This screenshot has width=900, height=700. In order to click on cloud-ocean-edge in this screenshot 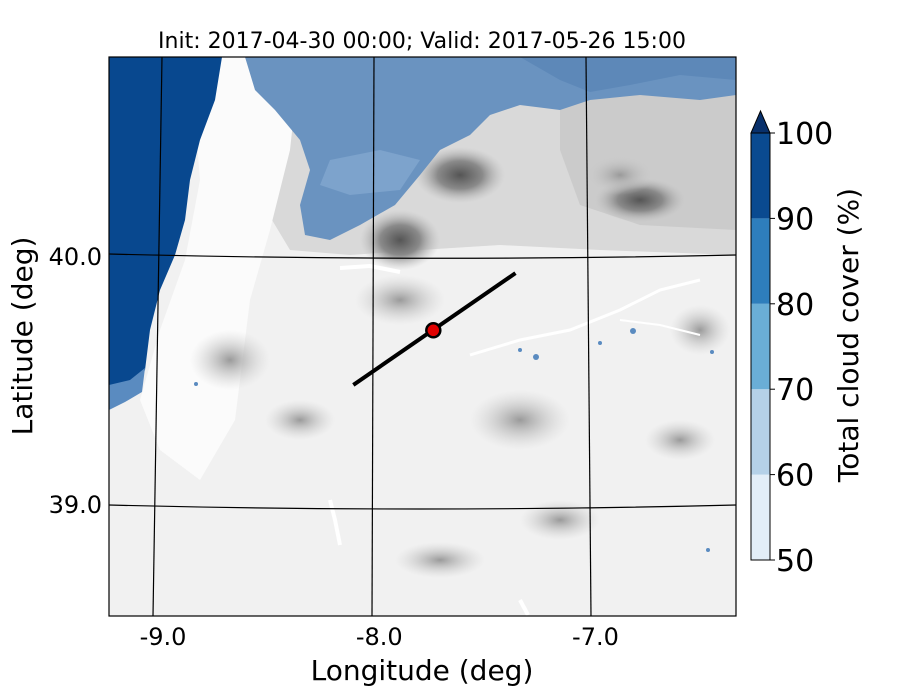, I will do `click(127, 389)`.